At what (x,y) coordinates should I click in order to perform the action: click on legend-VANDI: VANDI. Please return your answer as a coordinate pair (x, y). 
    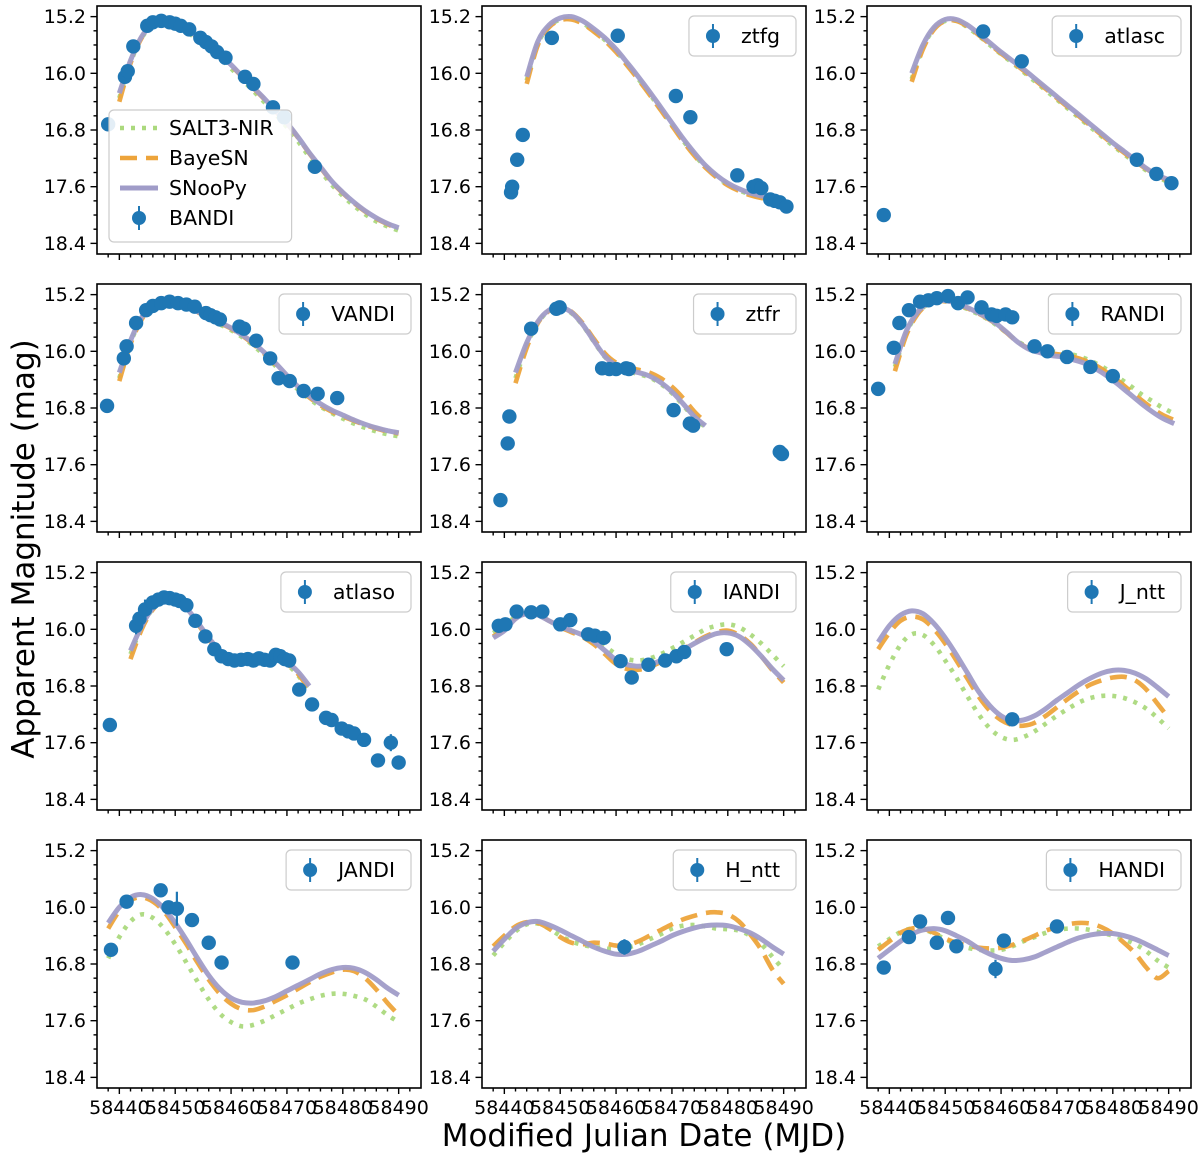
    Looking at the image, I should click on (345, 314).